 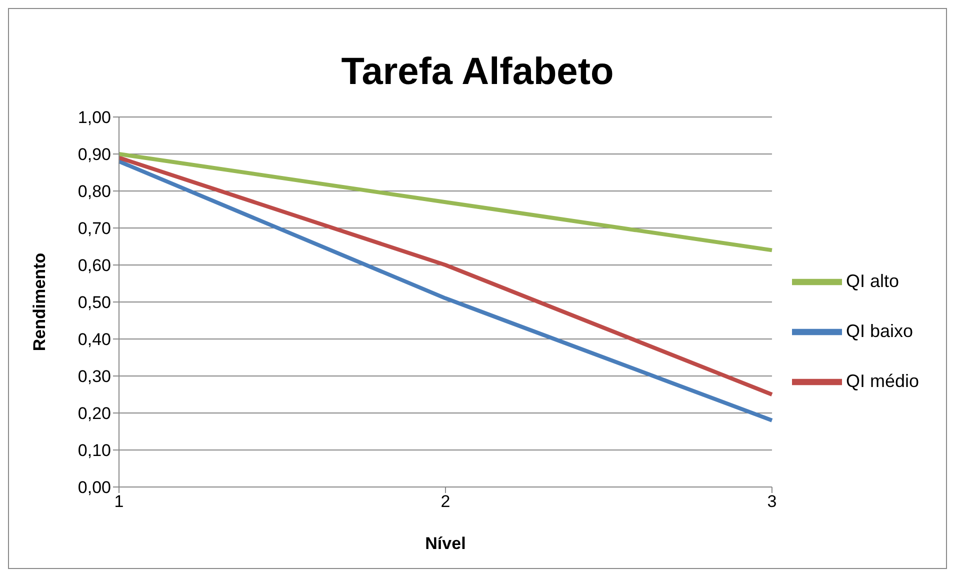 What do you see at coordinates (94, 340) in the screenshot?
I see `y-tick-label: 0,40` at bounding box center [94, 340].